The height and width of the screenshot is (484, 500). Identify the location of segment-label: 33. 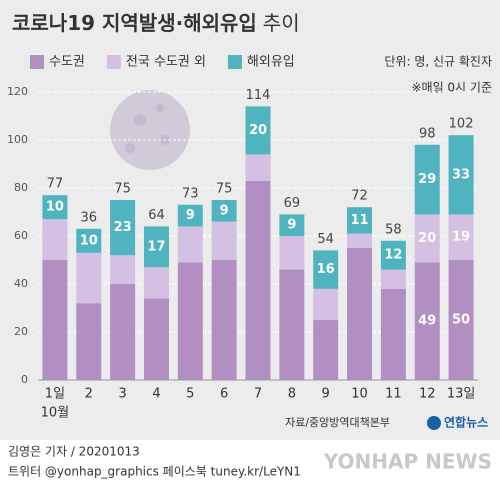
(461, 174).